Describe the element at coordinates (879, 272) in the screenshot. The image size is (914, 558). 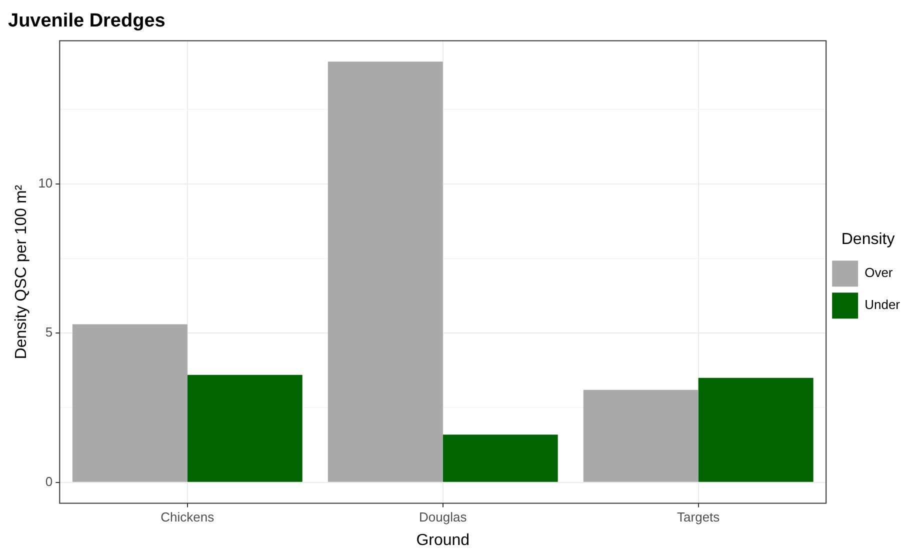
I see `legend-label: Over` at that location.